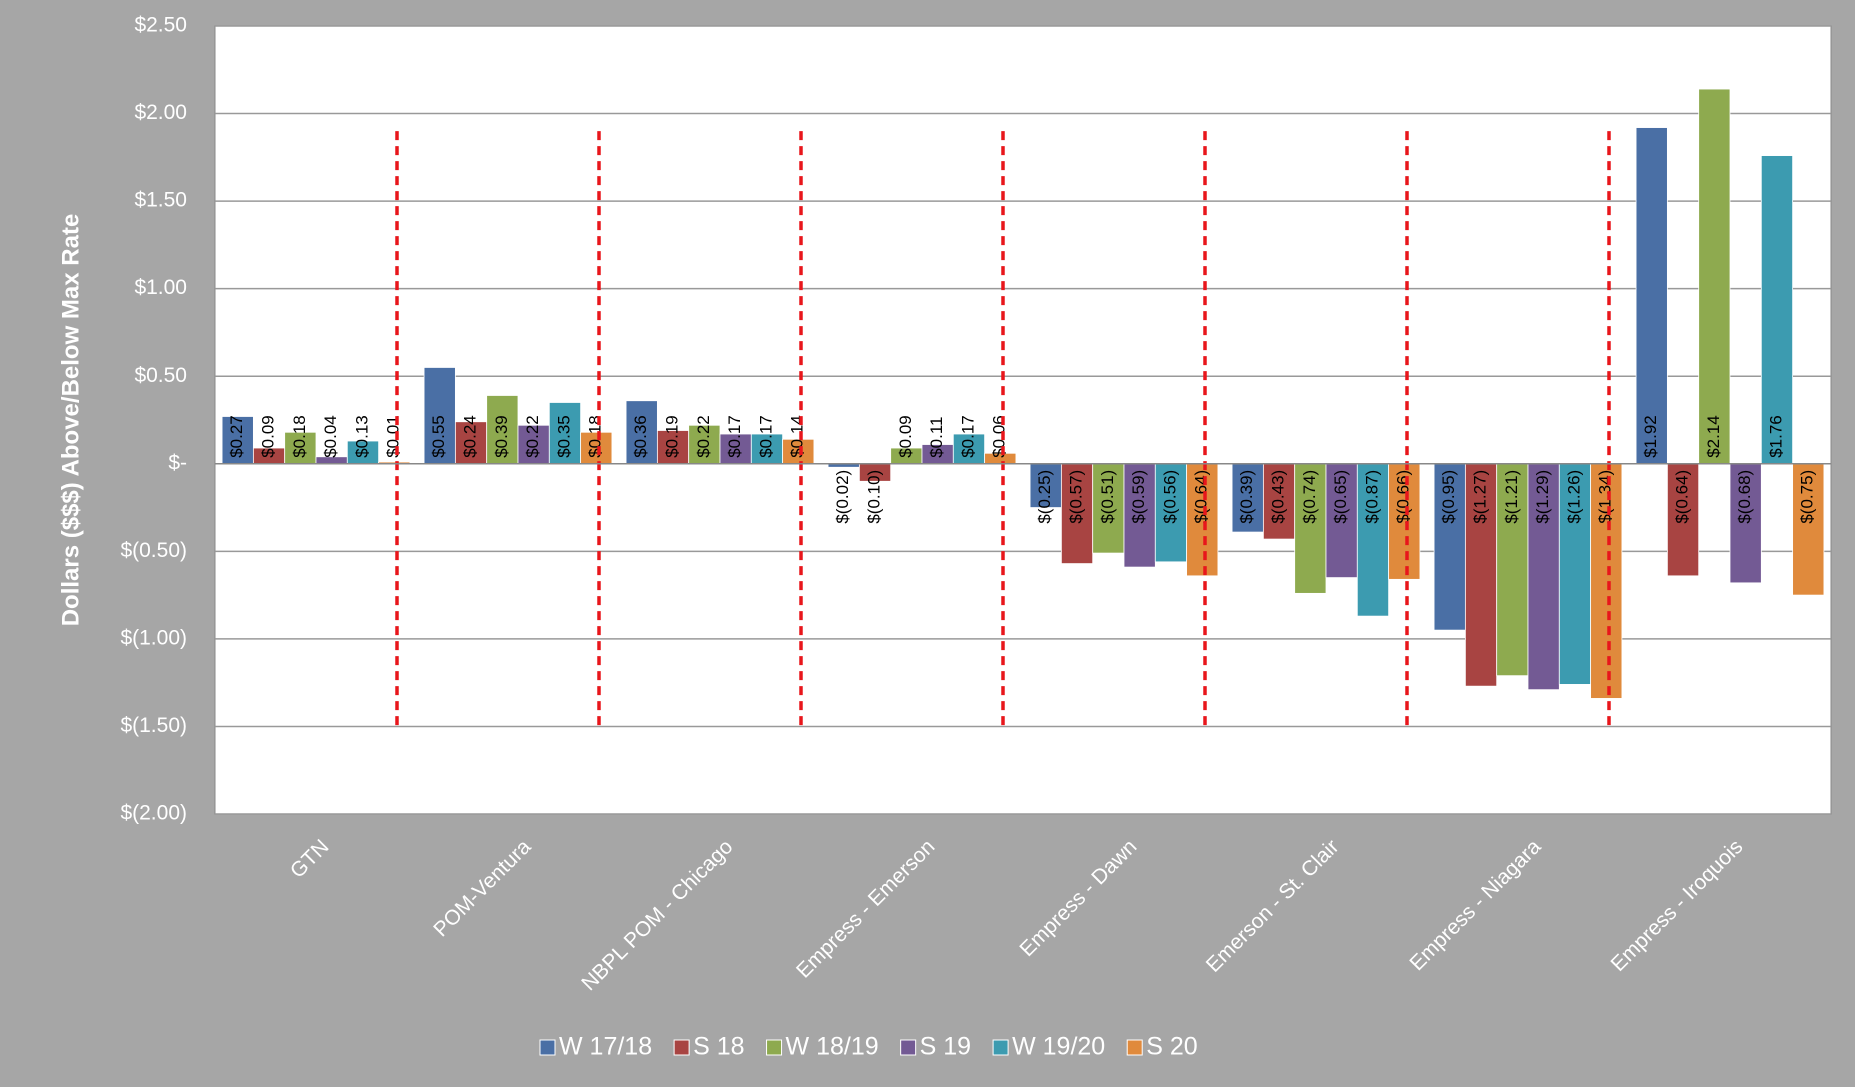 This screenshot has height=1087, width=1855. I want to click on legend-label: W 18/19, so click(832, 1047).